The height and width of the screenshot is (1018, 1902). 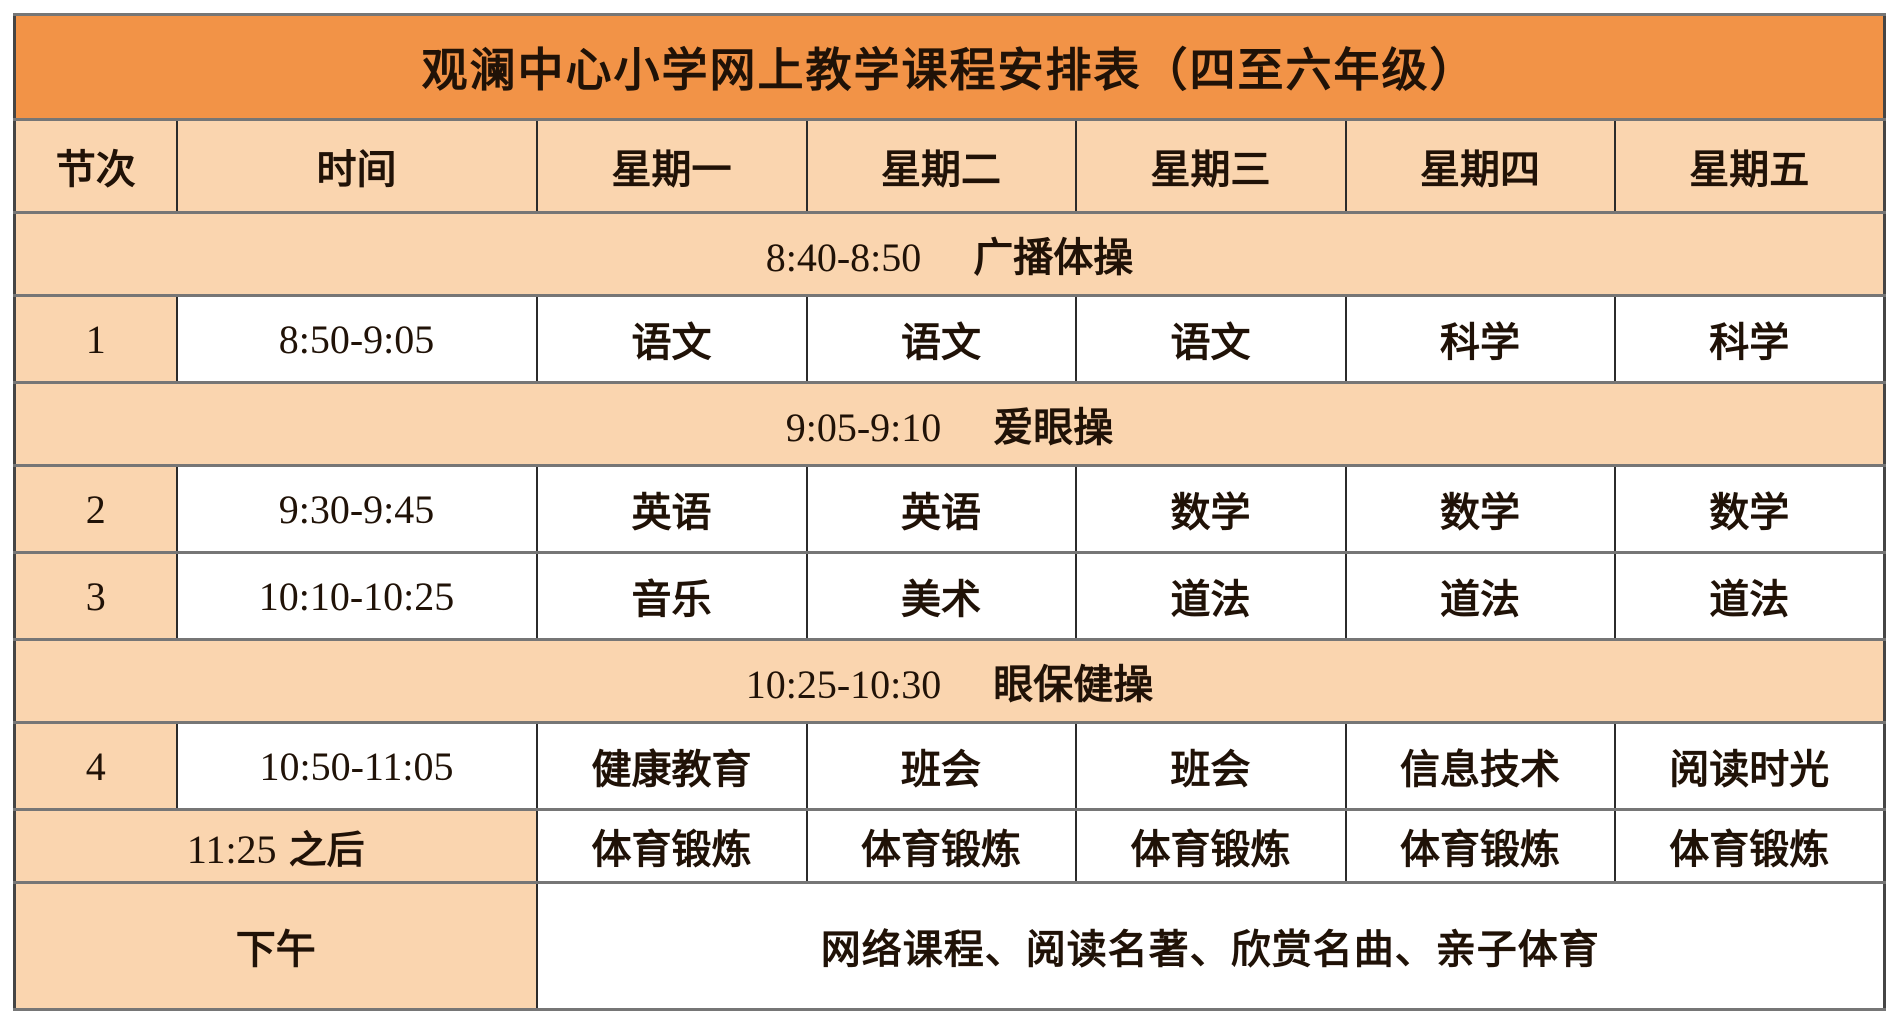 I want to click on col-header-friday: 星期五, so click(x=1749, y=166).